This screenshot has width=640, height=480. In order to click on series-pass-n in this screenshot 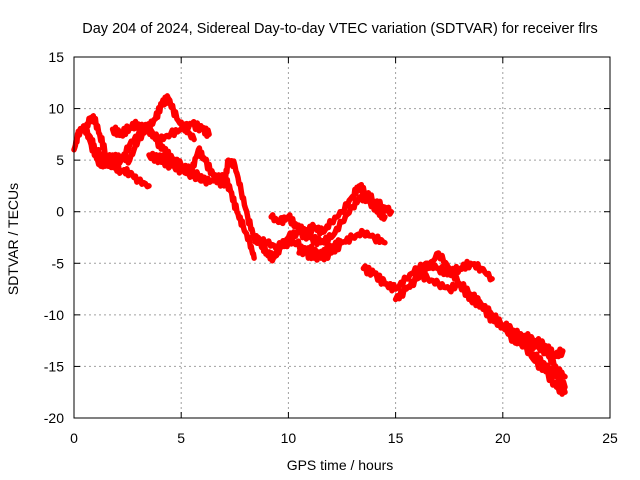, I will do `click(538, 346)`.